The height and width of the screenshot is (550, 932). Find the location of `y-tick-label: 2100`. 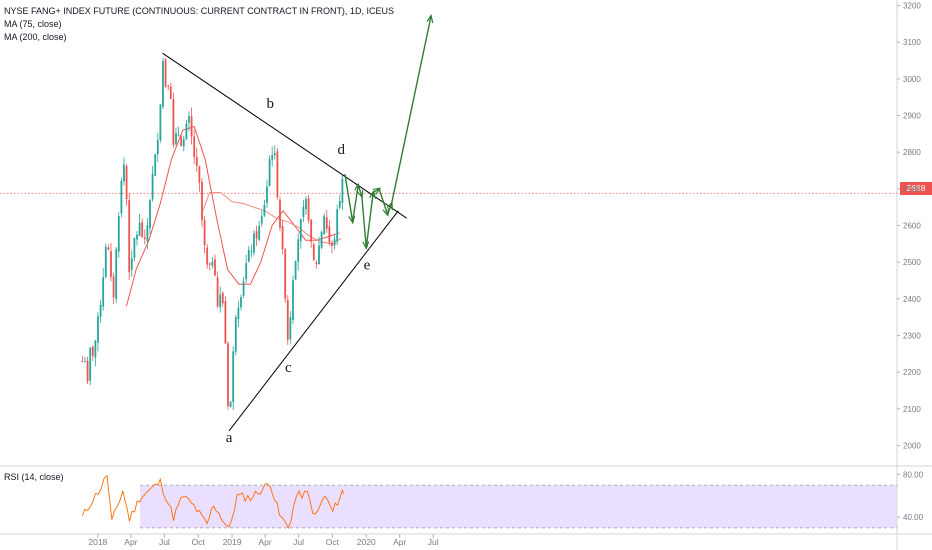

y-tick-label: 2100 is located at coordinates (912, 409).